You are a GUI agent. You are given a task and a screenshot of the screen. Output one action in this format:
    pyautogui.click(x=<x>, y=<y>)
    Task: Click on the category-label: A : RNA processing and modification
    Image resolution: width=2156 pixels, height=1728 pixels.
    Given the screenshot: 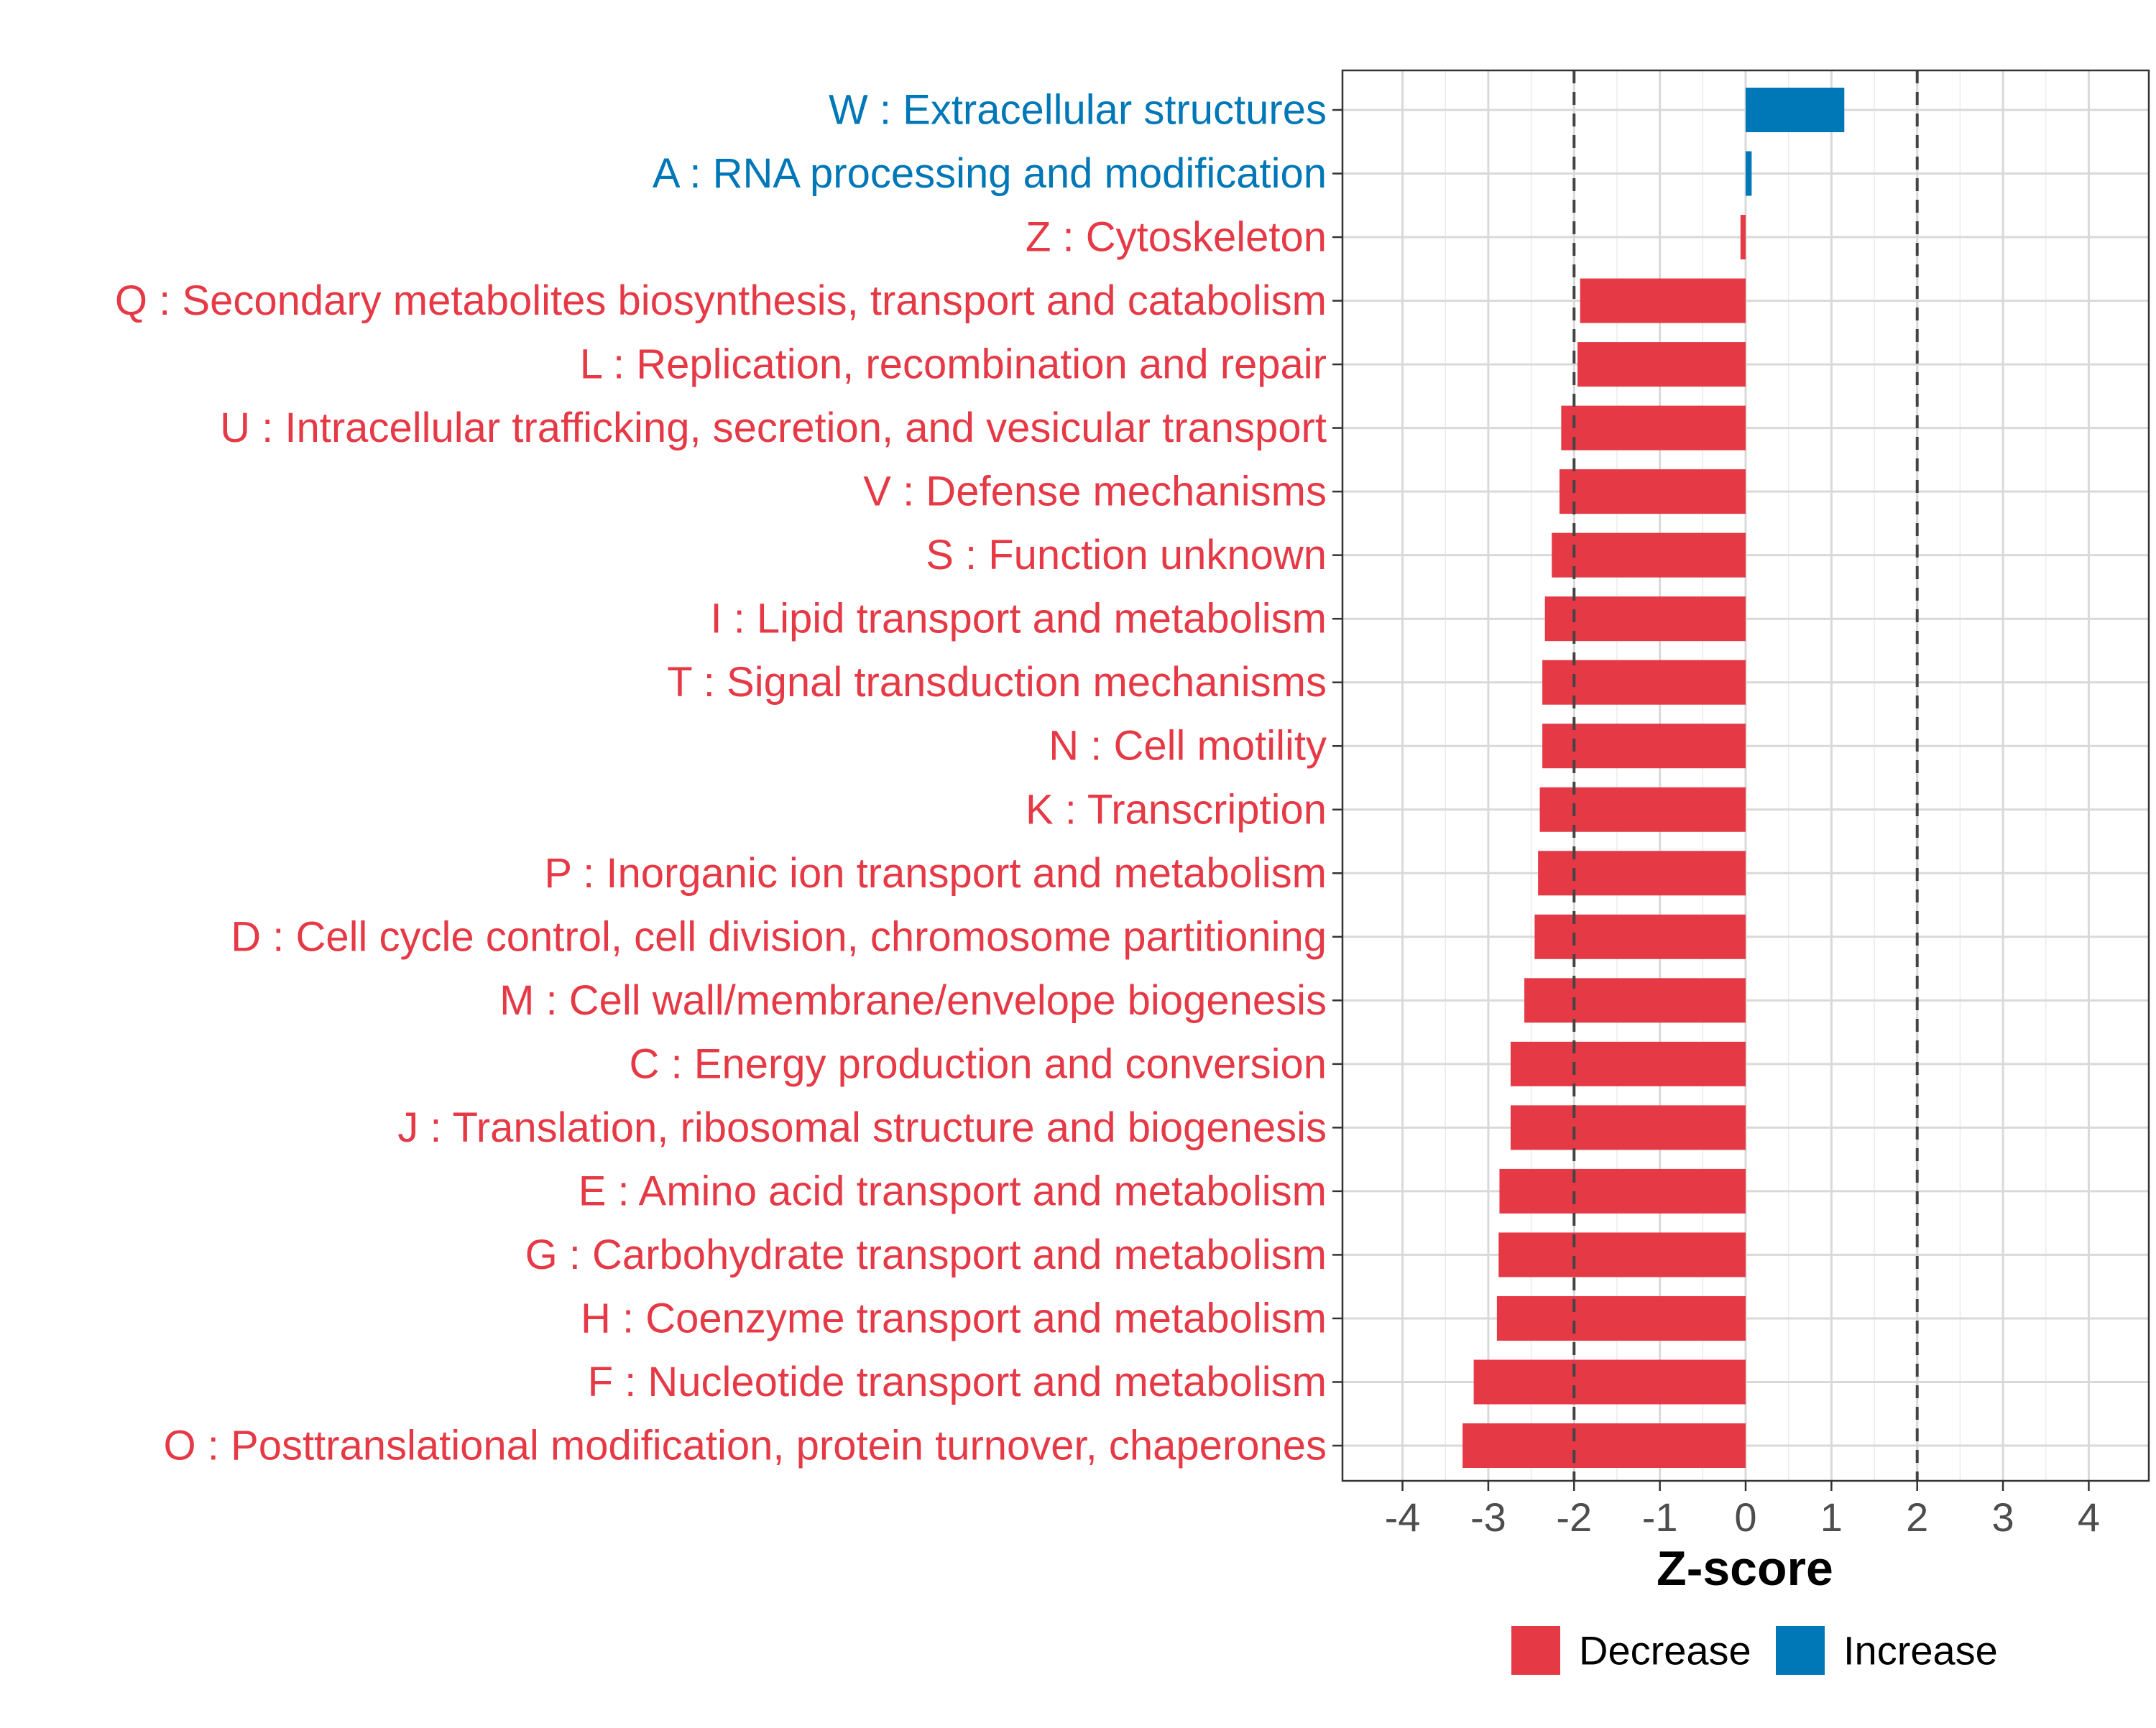 What is the action you would take?
    pyautogui.click(x=990, y=173)
    